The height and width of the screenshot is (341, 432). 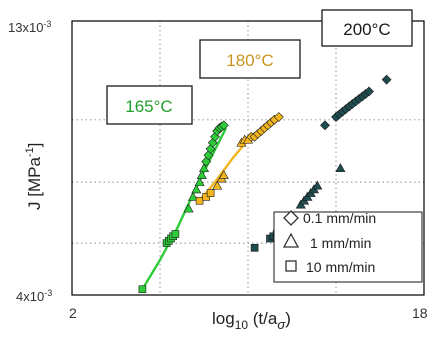 What do you see at coordinates (34, 176) in the screenshot?
I see `y-axis-label: J [MPa-1]` at bounding box center [34, 176].